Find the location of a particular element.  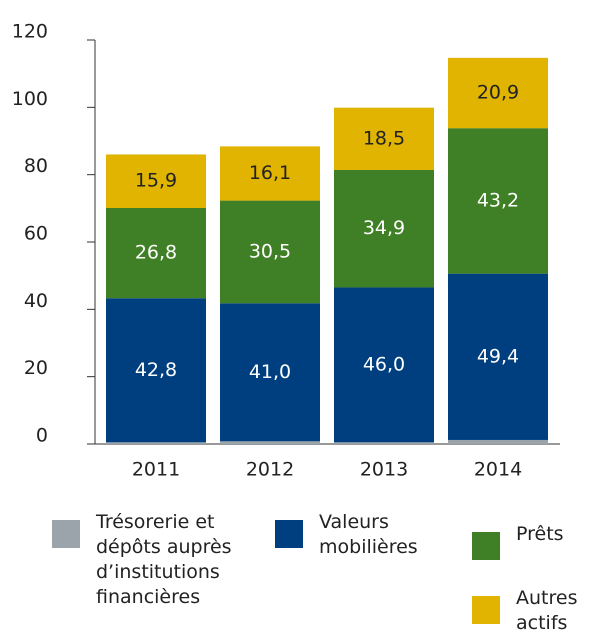

data-label: 46,0 is located at coordinates (384, 364).